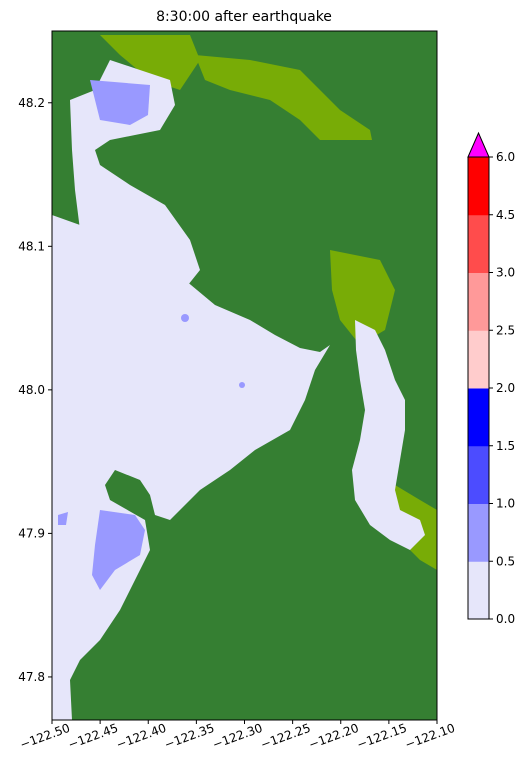 The image size is (532, 776). Describe the element at coordinates (45, 736) in the screenshot. I see `x-tick-label: −122.50` at that location.